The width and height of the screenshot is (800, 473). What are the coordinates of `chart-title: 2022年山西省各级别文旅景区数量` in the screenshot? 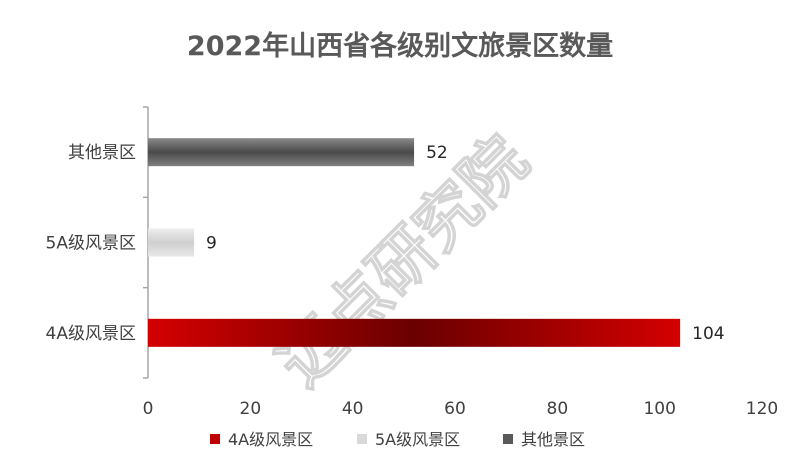 It's located at (400, 46).